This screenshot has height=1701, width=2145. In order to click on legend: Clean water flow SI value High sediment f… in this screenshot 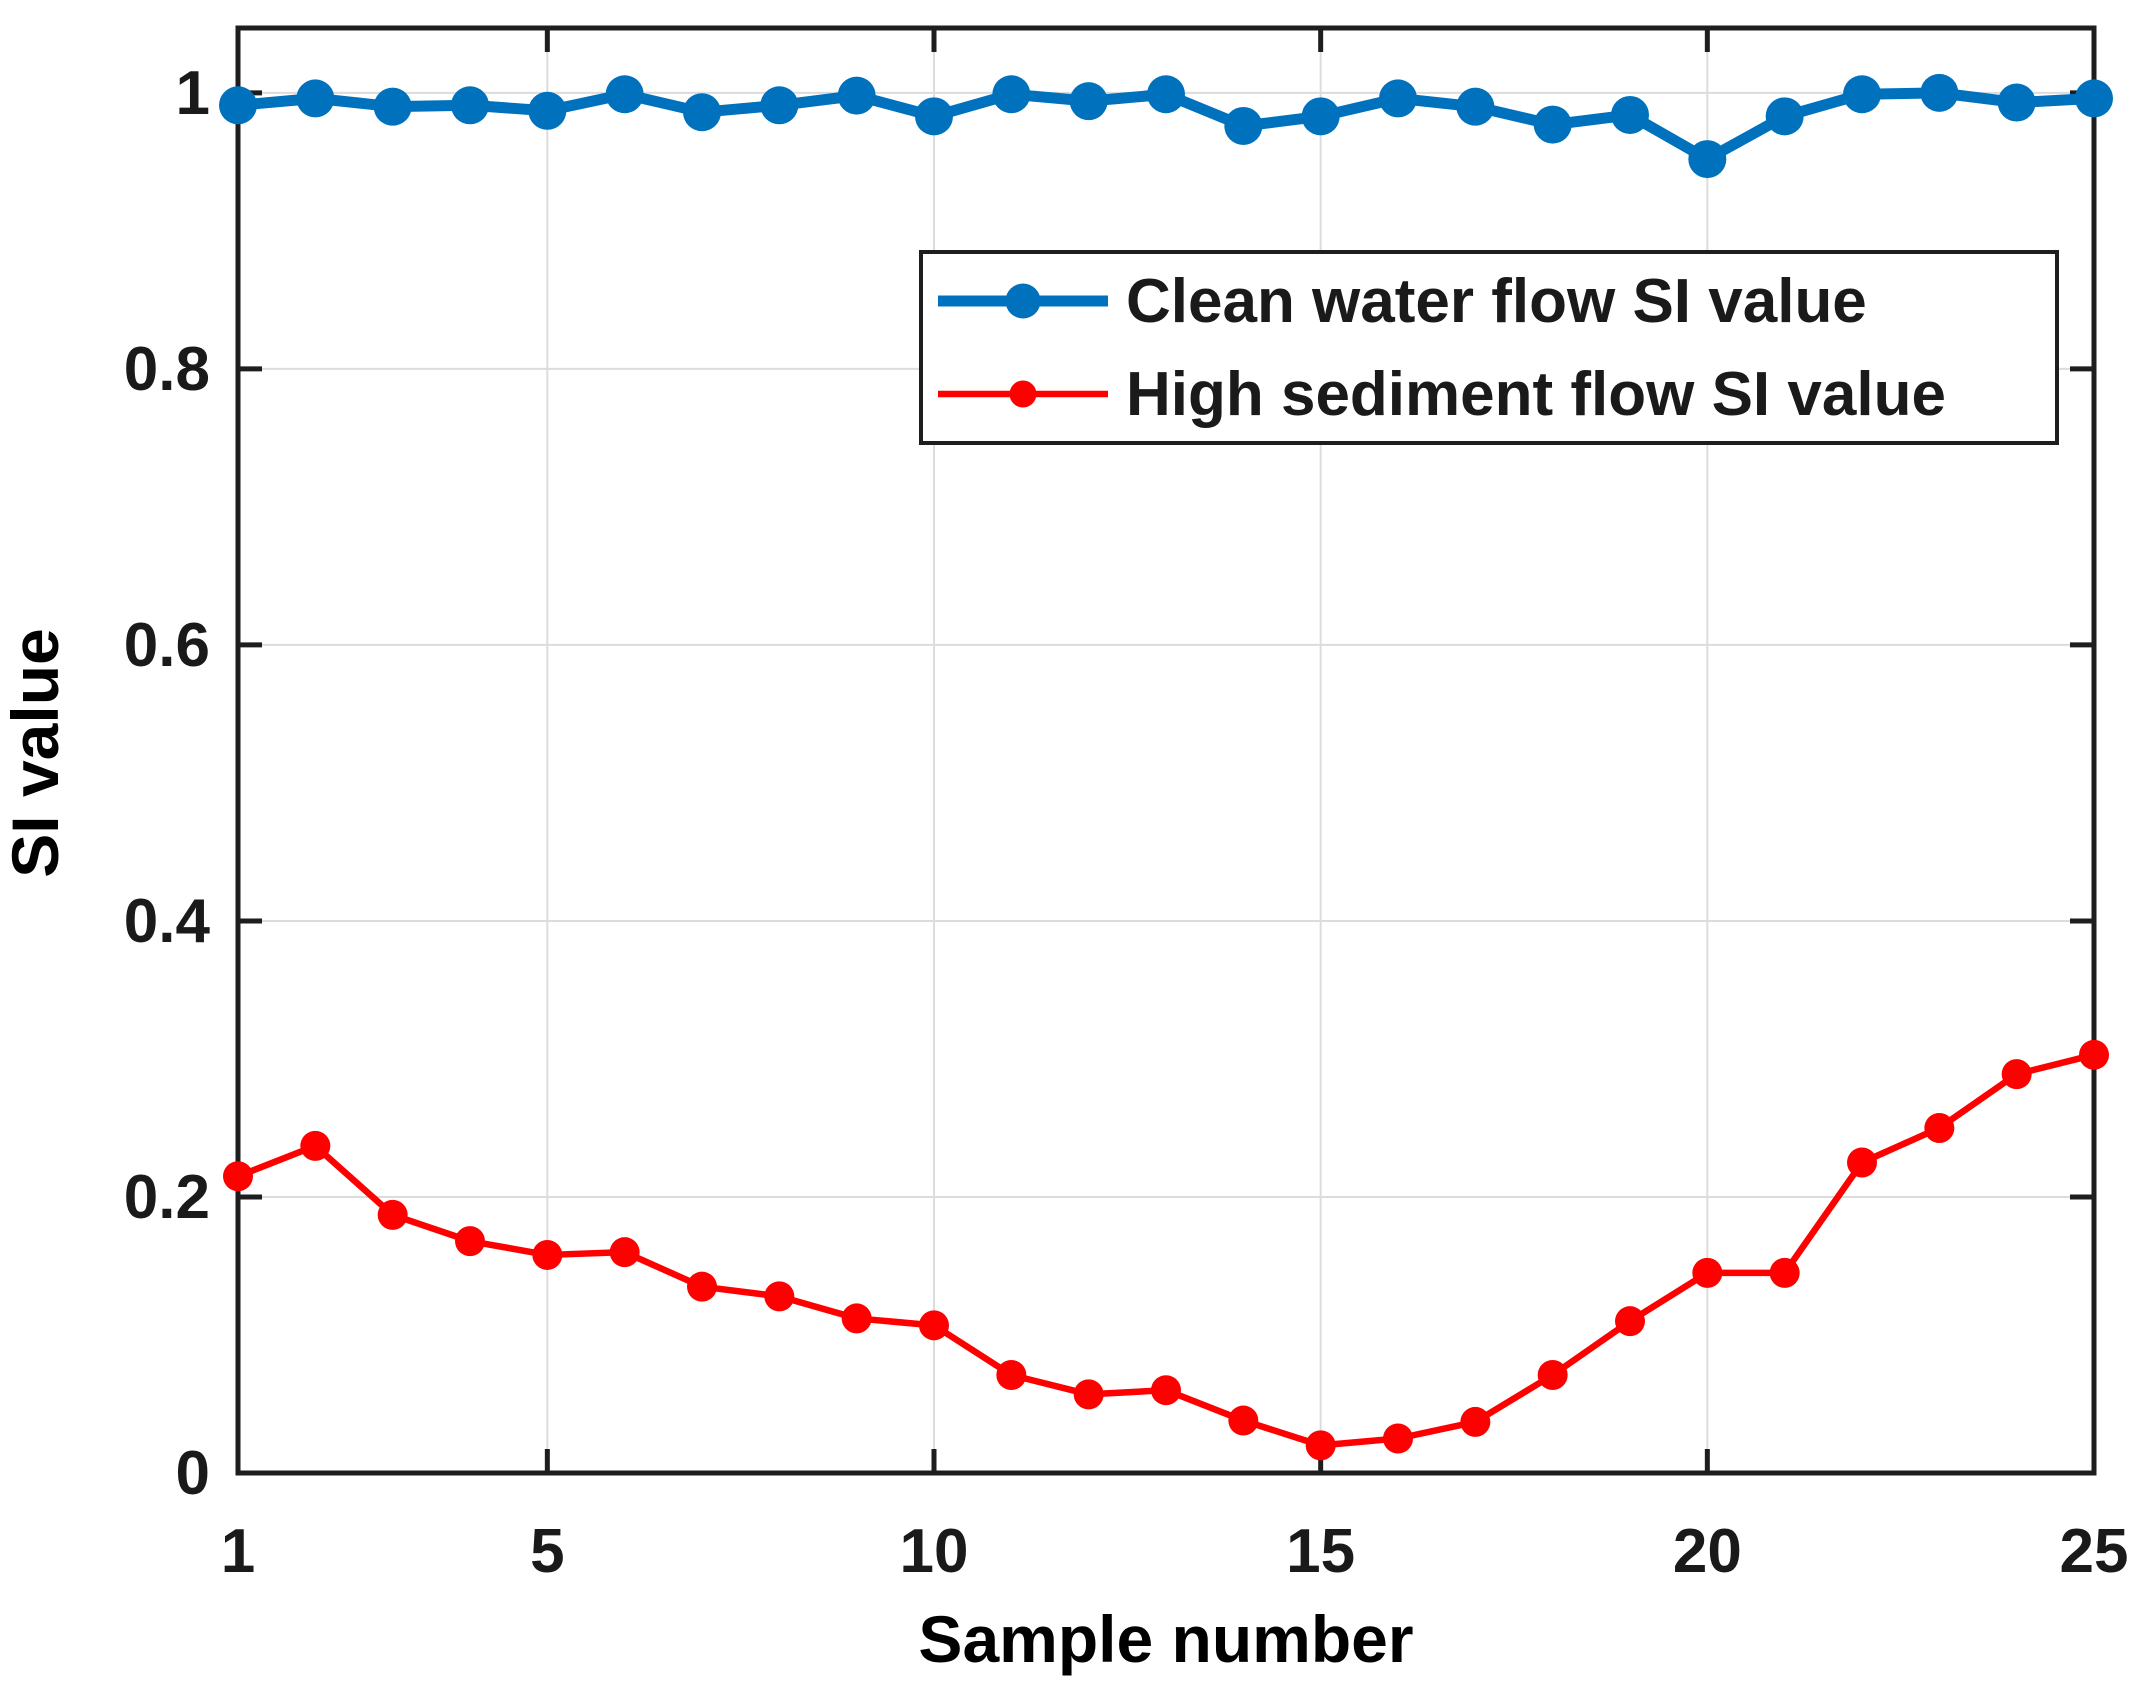, I will do `click(1489, 347)`.